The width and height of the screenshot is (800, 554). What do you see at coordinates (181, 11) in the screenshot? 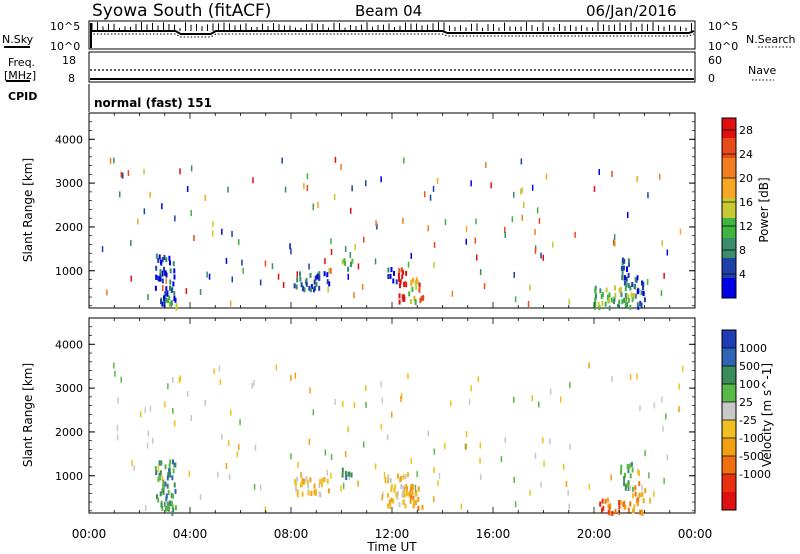
I see `station-title: Syowa South (fitACF)` at bounding box center [181, 11].